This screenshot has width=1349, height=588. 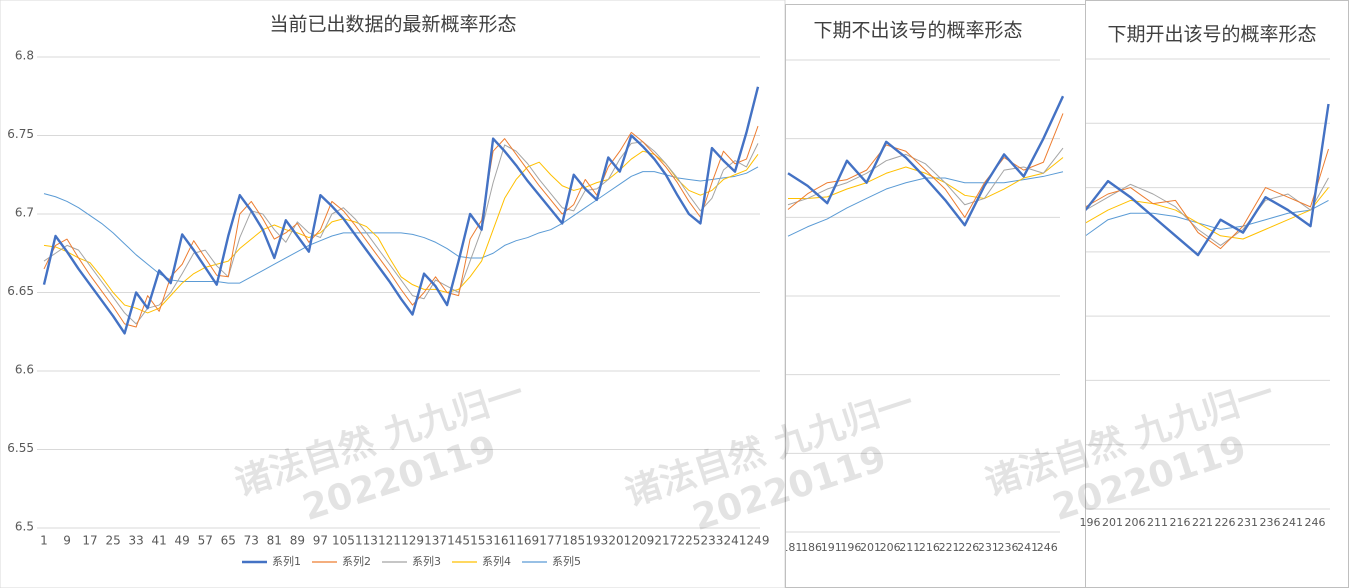 What do you see at coordinates (642, 541) in the screenshot?
I see `x-tick-label: 209` at bounding box center [642, 541].